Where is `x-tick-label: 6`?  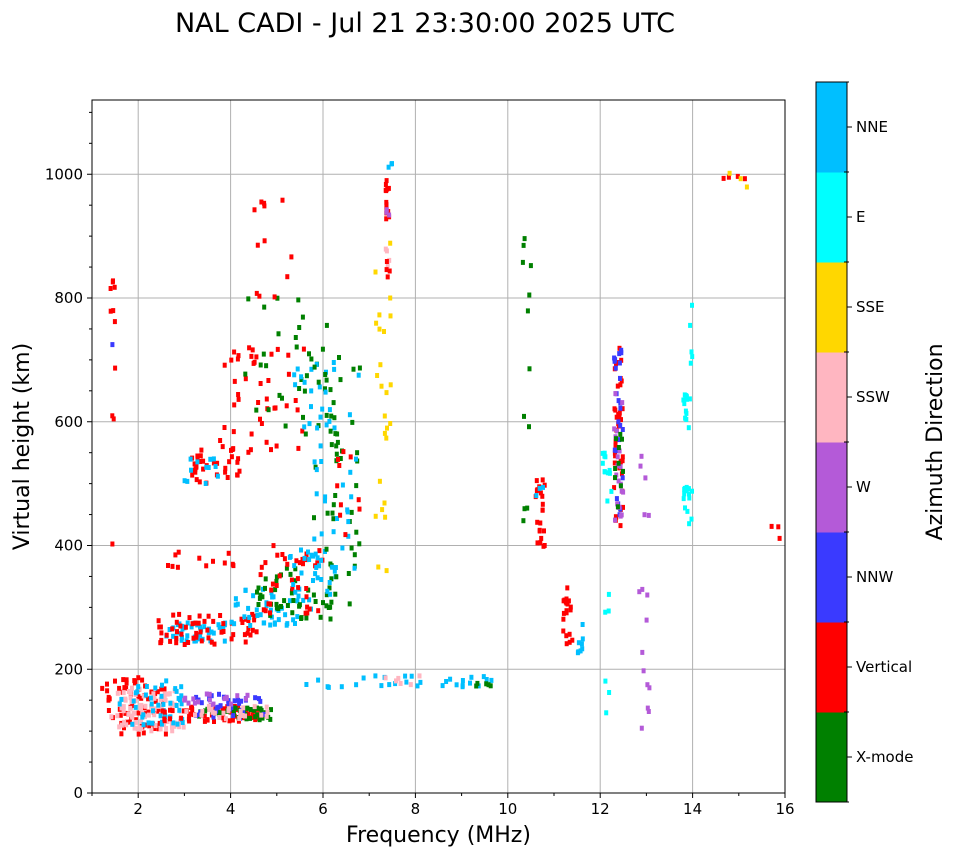 x-tick-label: 6 is located at coordinates (323, 809).